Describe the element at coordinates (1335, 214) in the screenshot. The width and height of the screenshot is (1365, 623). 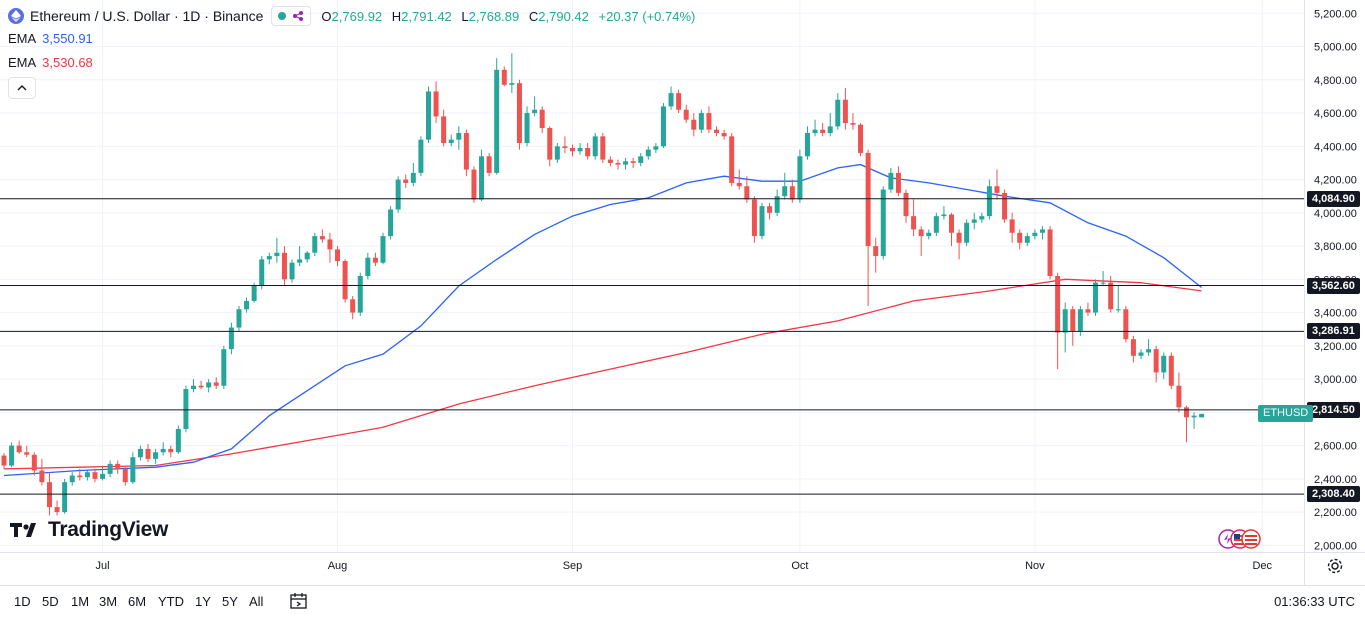
I see `y-tick-label: 4,000.00` at that location.